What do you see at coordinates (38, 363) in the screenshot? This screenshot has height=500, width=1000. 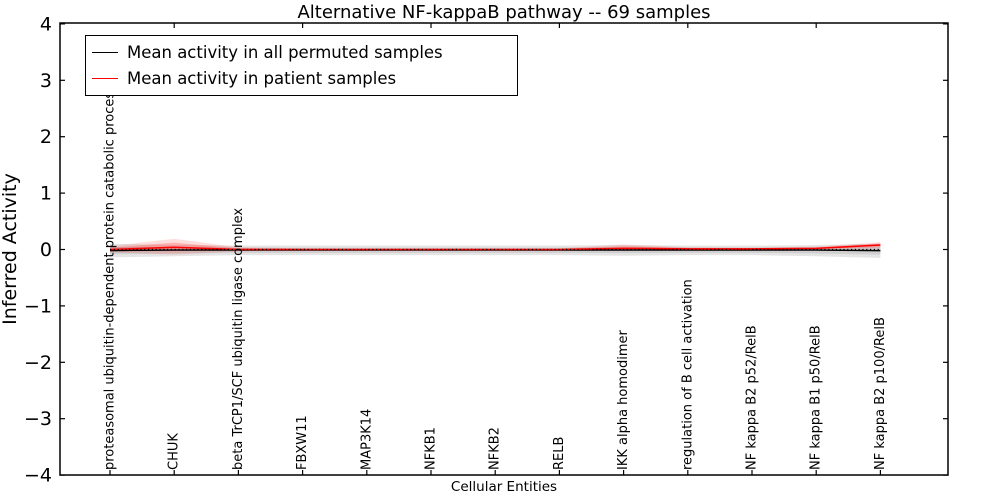 I see `y-tick-label: −2` at bounding box center [38, 363].